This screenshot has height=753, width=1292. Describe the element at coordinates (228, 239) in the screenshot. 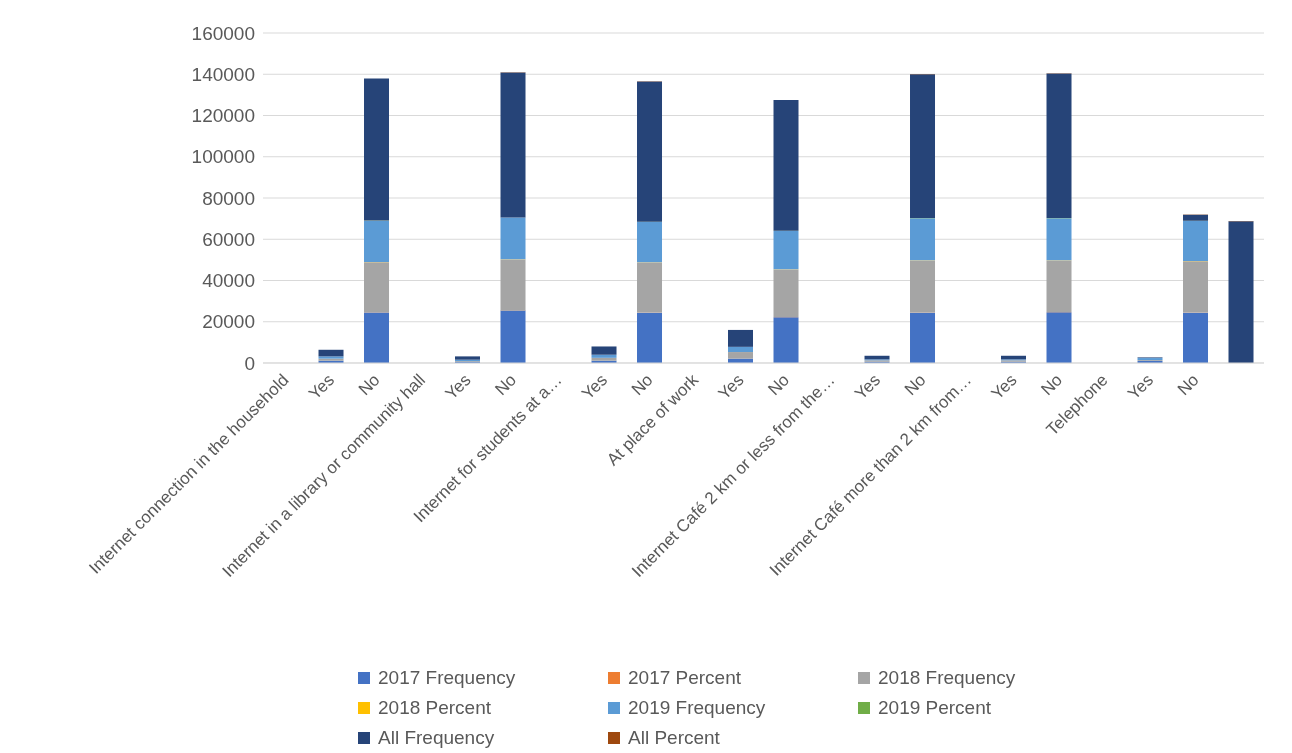

I see `y-tick-label: 60000` at that location.